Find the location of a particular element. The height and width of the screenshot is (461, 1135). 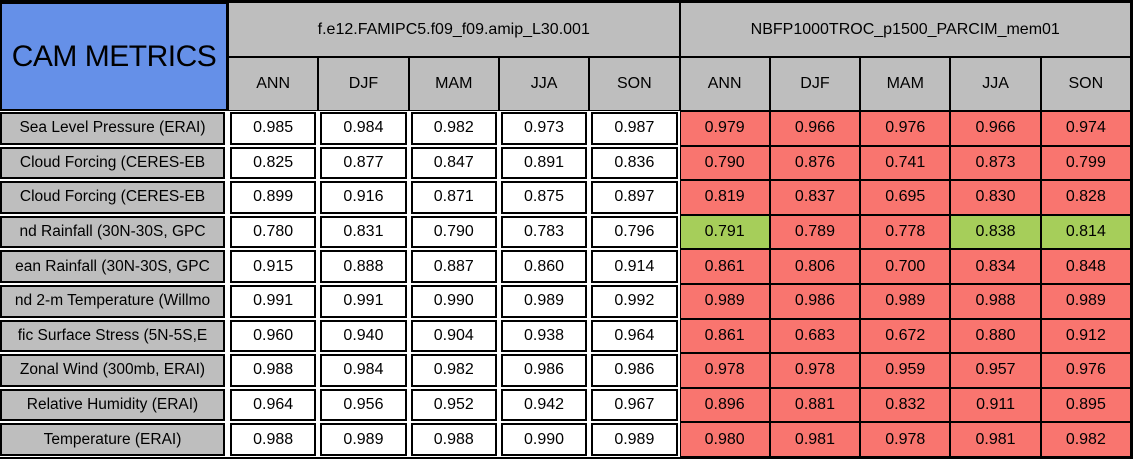

metric-row-label: nd 2-m Temperature (Willmo is located at coordinates (112, 301).